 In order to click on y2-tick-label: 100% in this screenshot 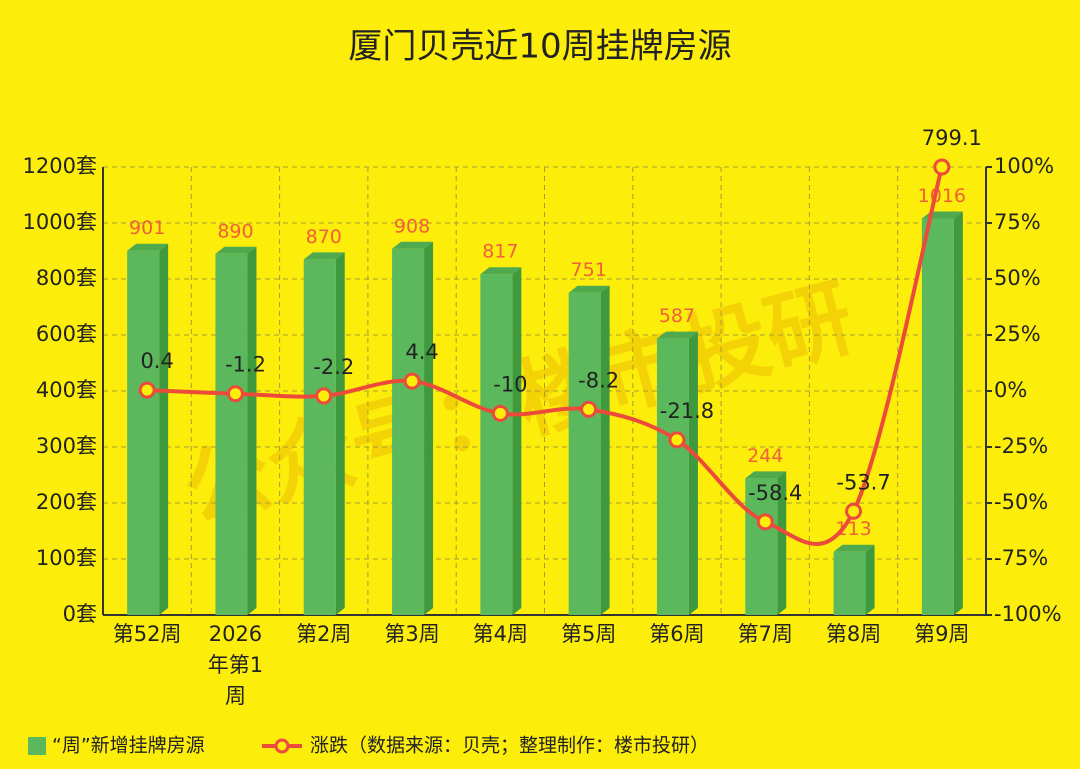, I will do `click(1024, 166)`.